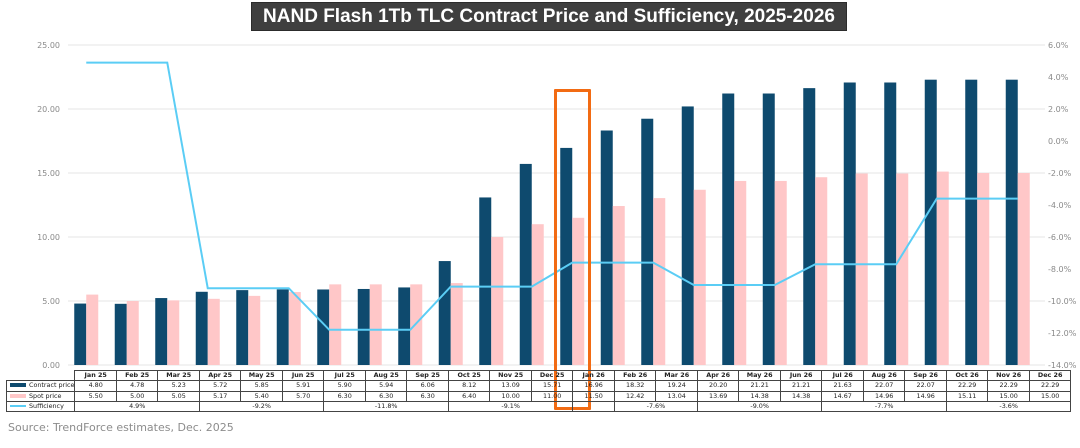 The width and height of the screenshot is (1080, 448). Describe the element at coordinates (220, 386) in the screenshot. I see `contract-price-cell: 5.72` at that location.